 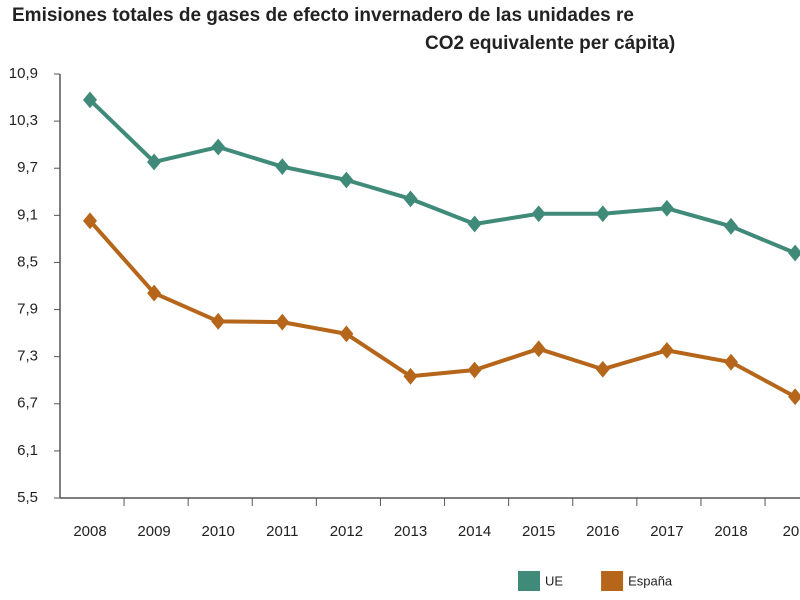 What do you see at coordinates (650, 580) in the screenshot?
I see `legend-text: España` at bounding box center [650, 580].